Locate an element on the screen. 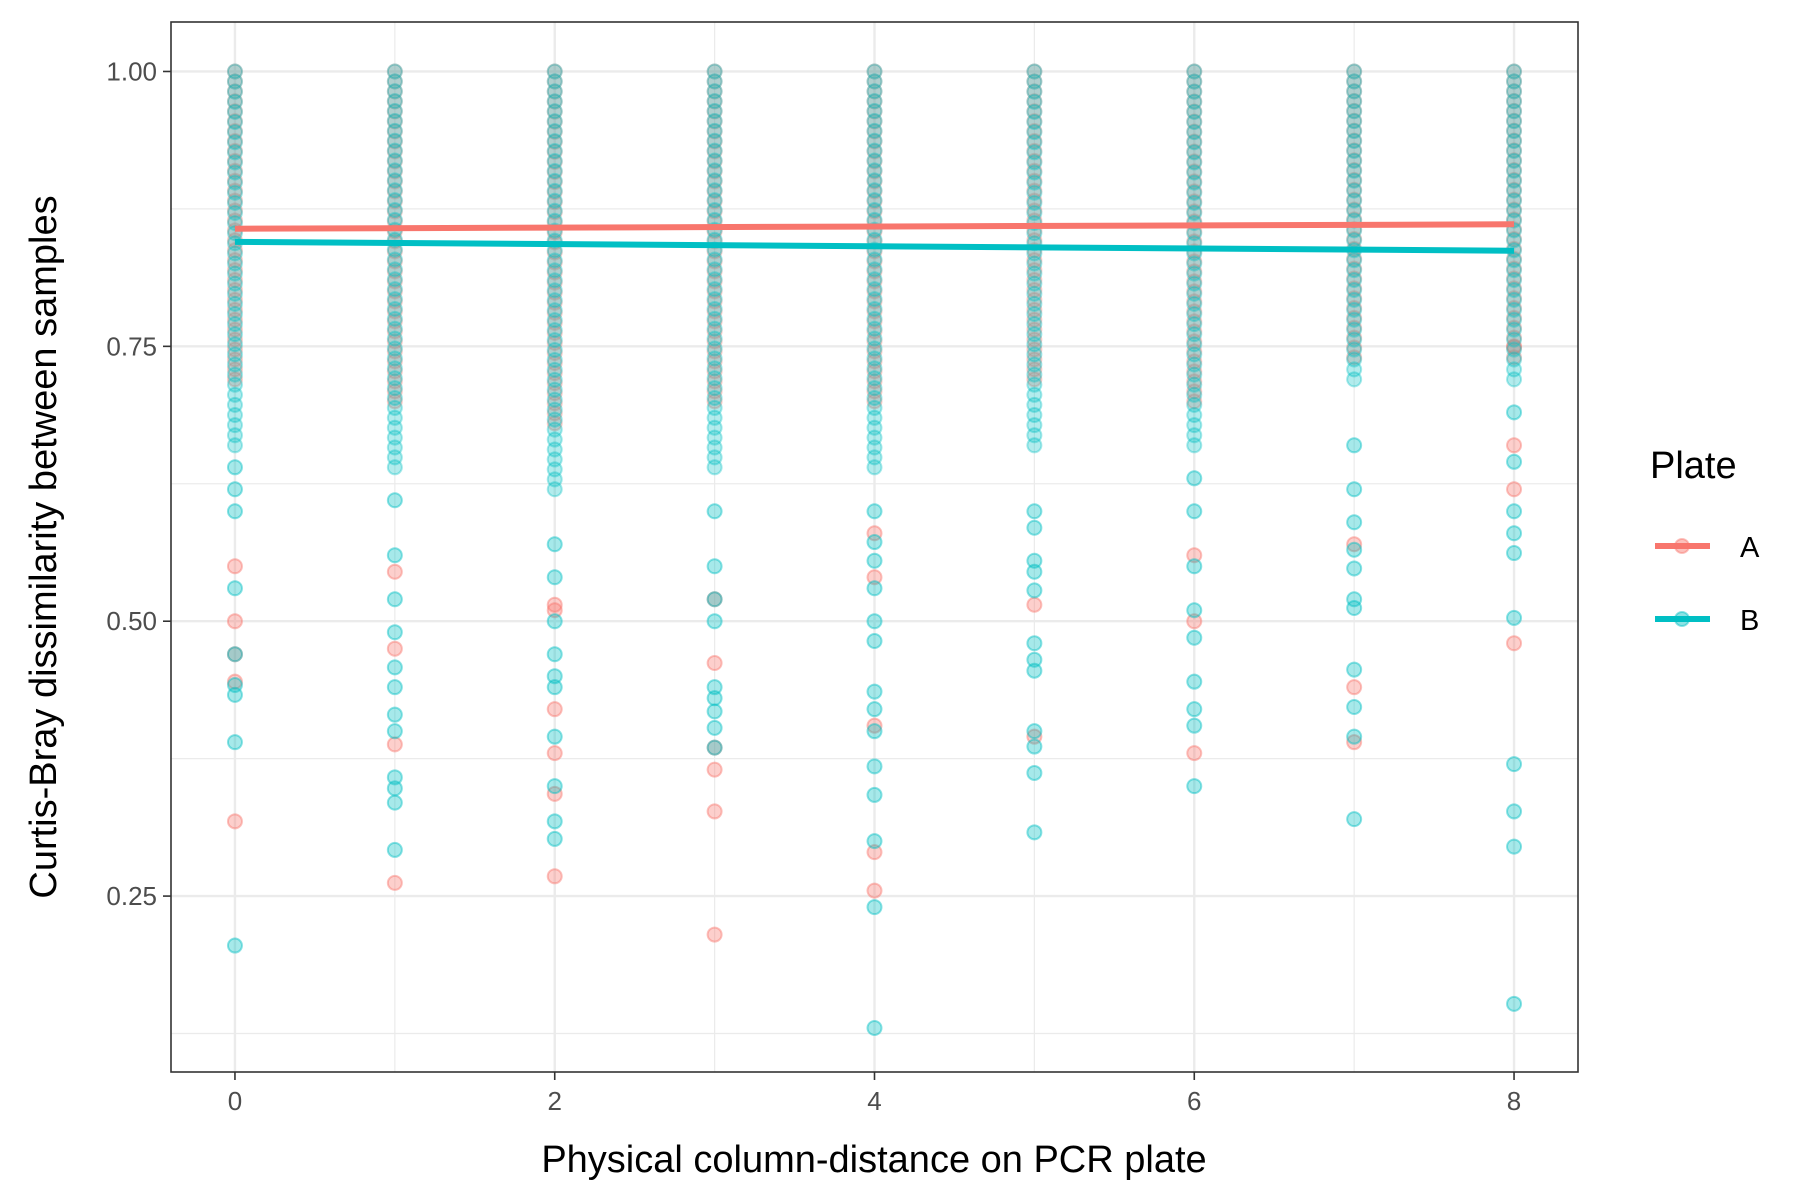 Image resolution: width=1800 pixels, height=1200 pixels. y-tick-label: 0.25 is located at coordinates (131, 896).